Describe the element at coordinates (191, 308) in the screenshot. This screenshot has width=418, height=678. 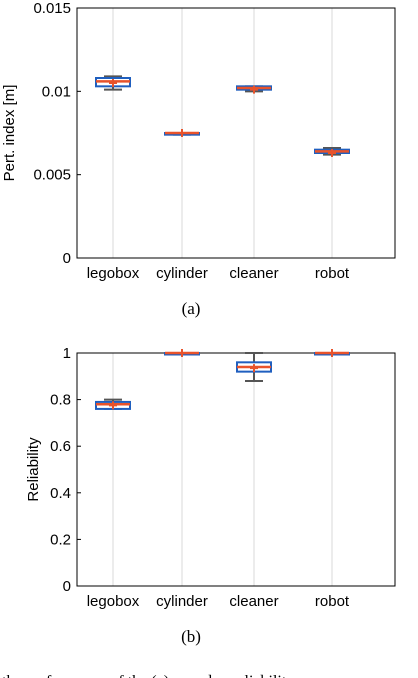
I see `panel-caption: (a)` at that location.